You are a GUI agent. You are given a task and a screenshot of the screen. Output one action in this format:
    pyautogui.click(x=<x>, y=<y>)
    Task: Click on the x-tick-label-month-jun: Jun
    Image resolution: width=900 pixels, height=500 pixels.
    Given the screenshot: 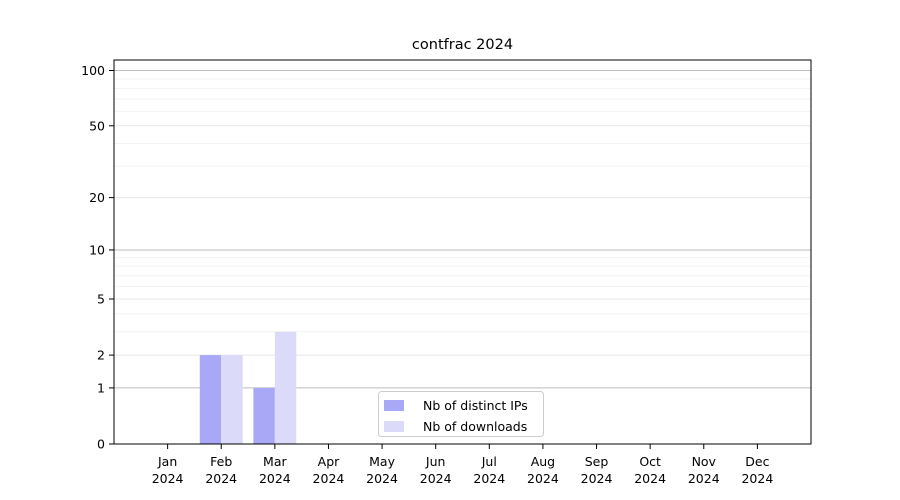 What is the action you would take?
    pyautogui.click(x=435, y=461)
    